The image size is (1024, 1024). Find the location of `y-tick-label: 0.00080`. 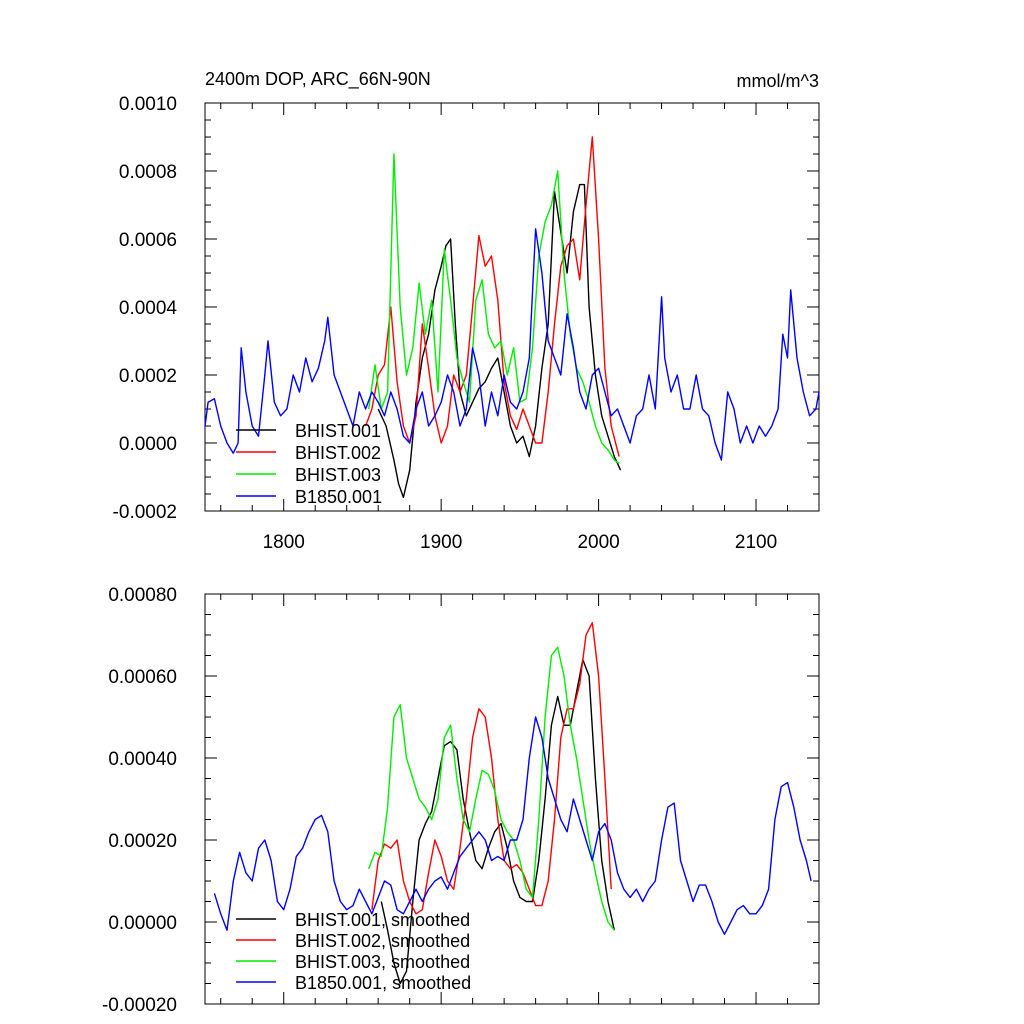

y-tick-label: 0.00080 is located at coordinates (142, 595).